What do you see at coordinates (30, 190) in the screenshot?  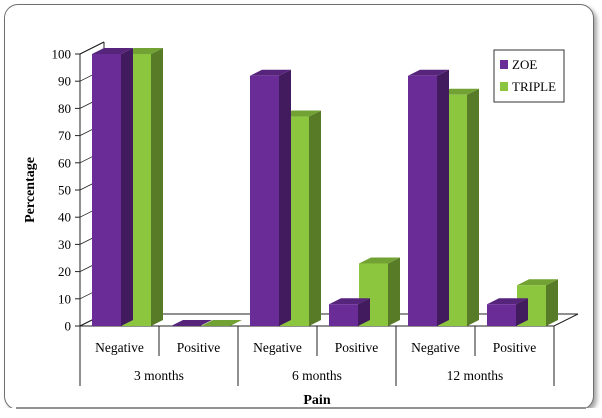 I see `y-axis-title: Percentage` at bounding box center [30, 190].